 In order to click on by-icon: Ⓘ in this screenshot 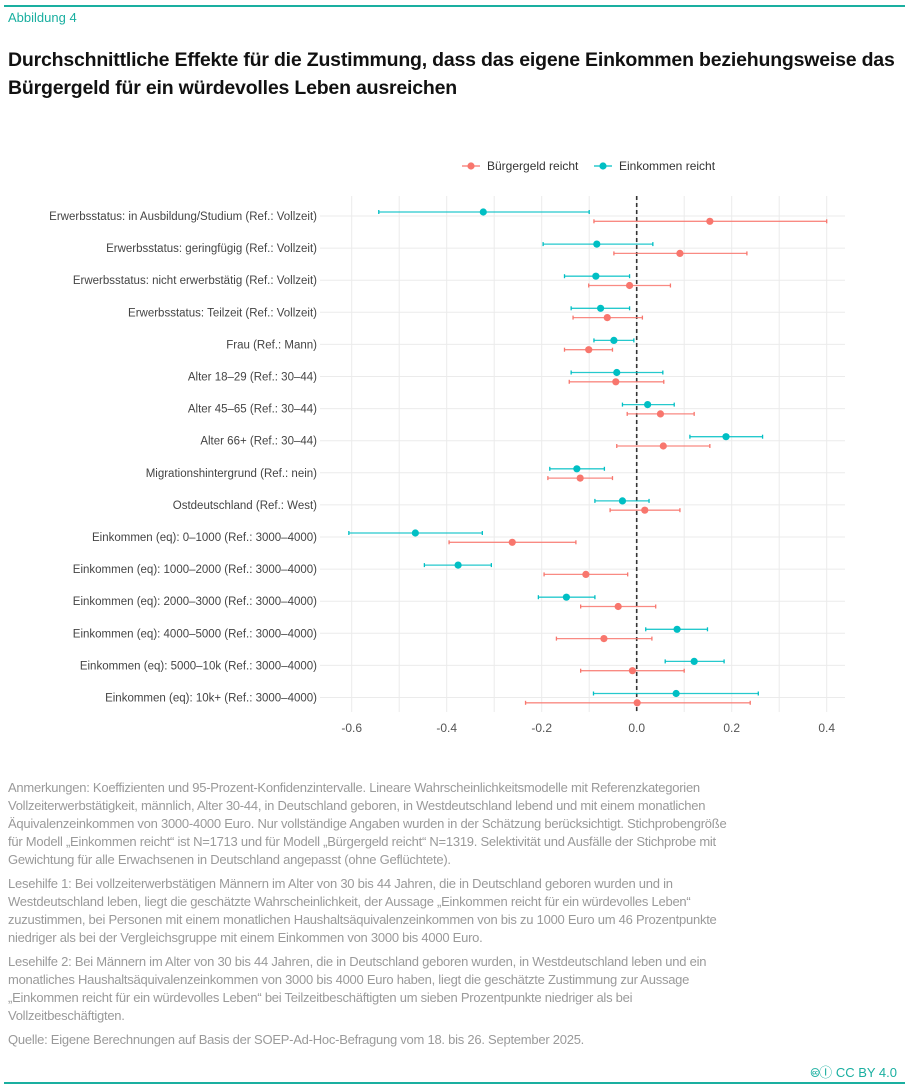, I will do `click(826, 1072)`.